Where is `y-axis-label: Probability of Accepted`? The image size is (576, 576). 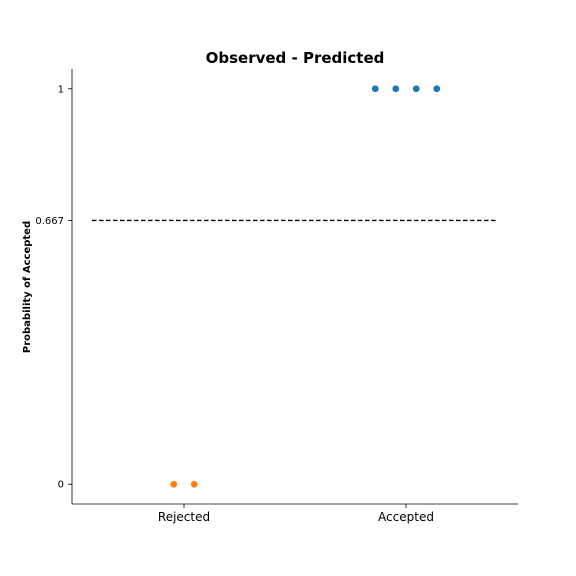
y-axis-label: Probability of Accepted is located at coordinates (27, 287).